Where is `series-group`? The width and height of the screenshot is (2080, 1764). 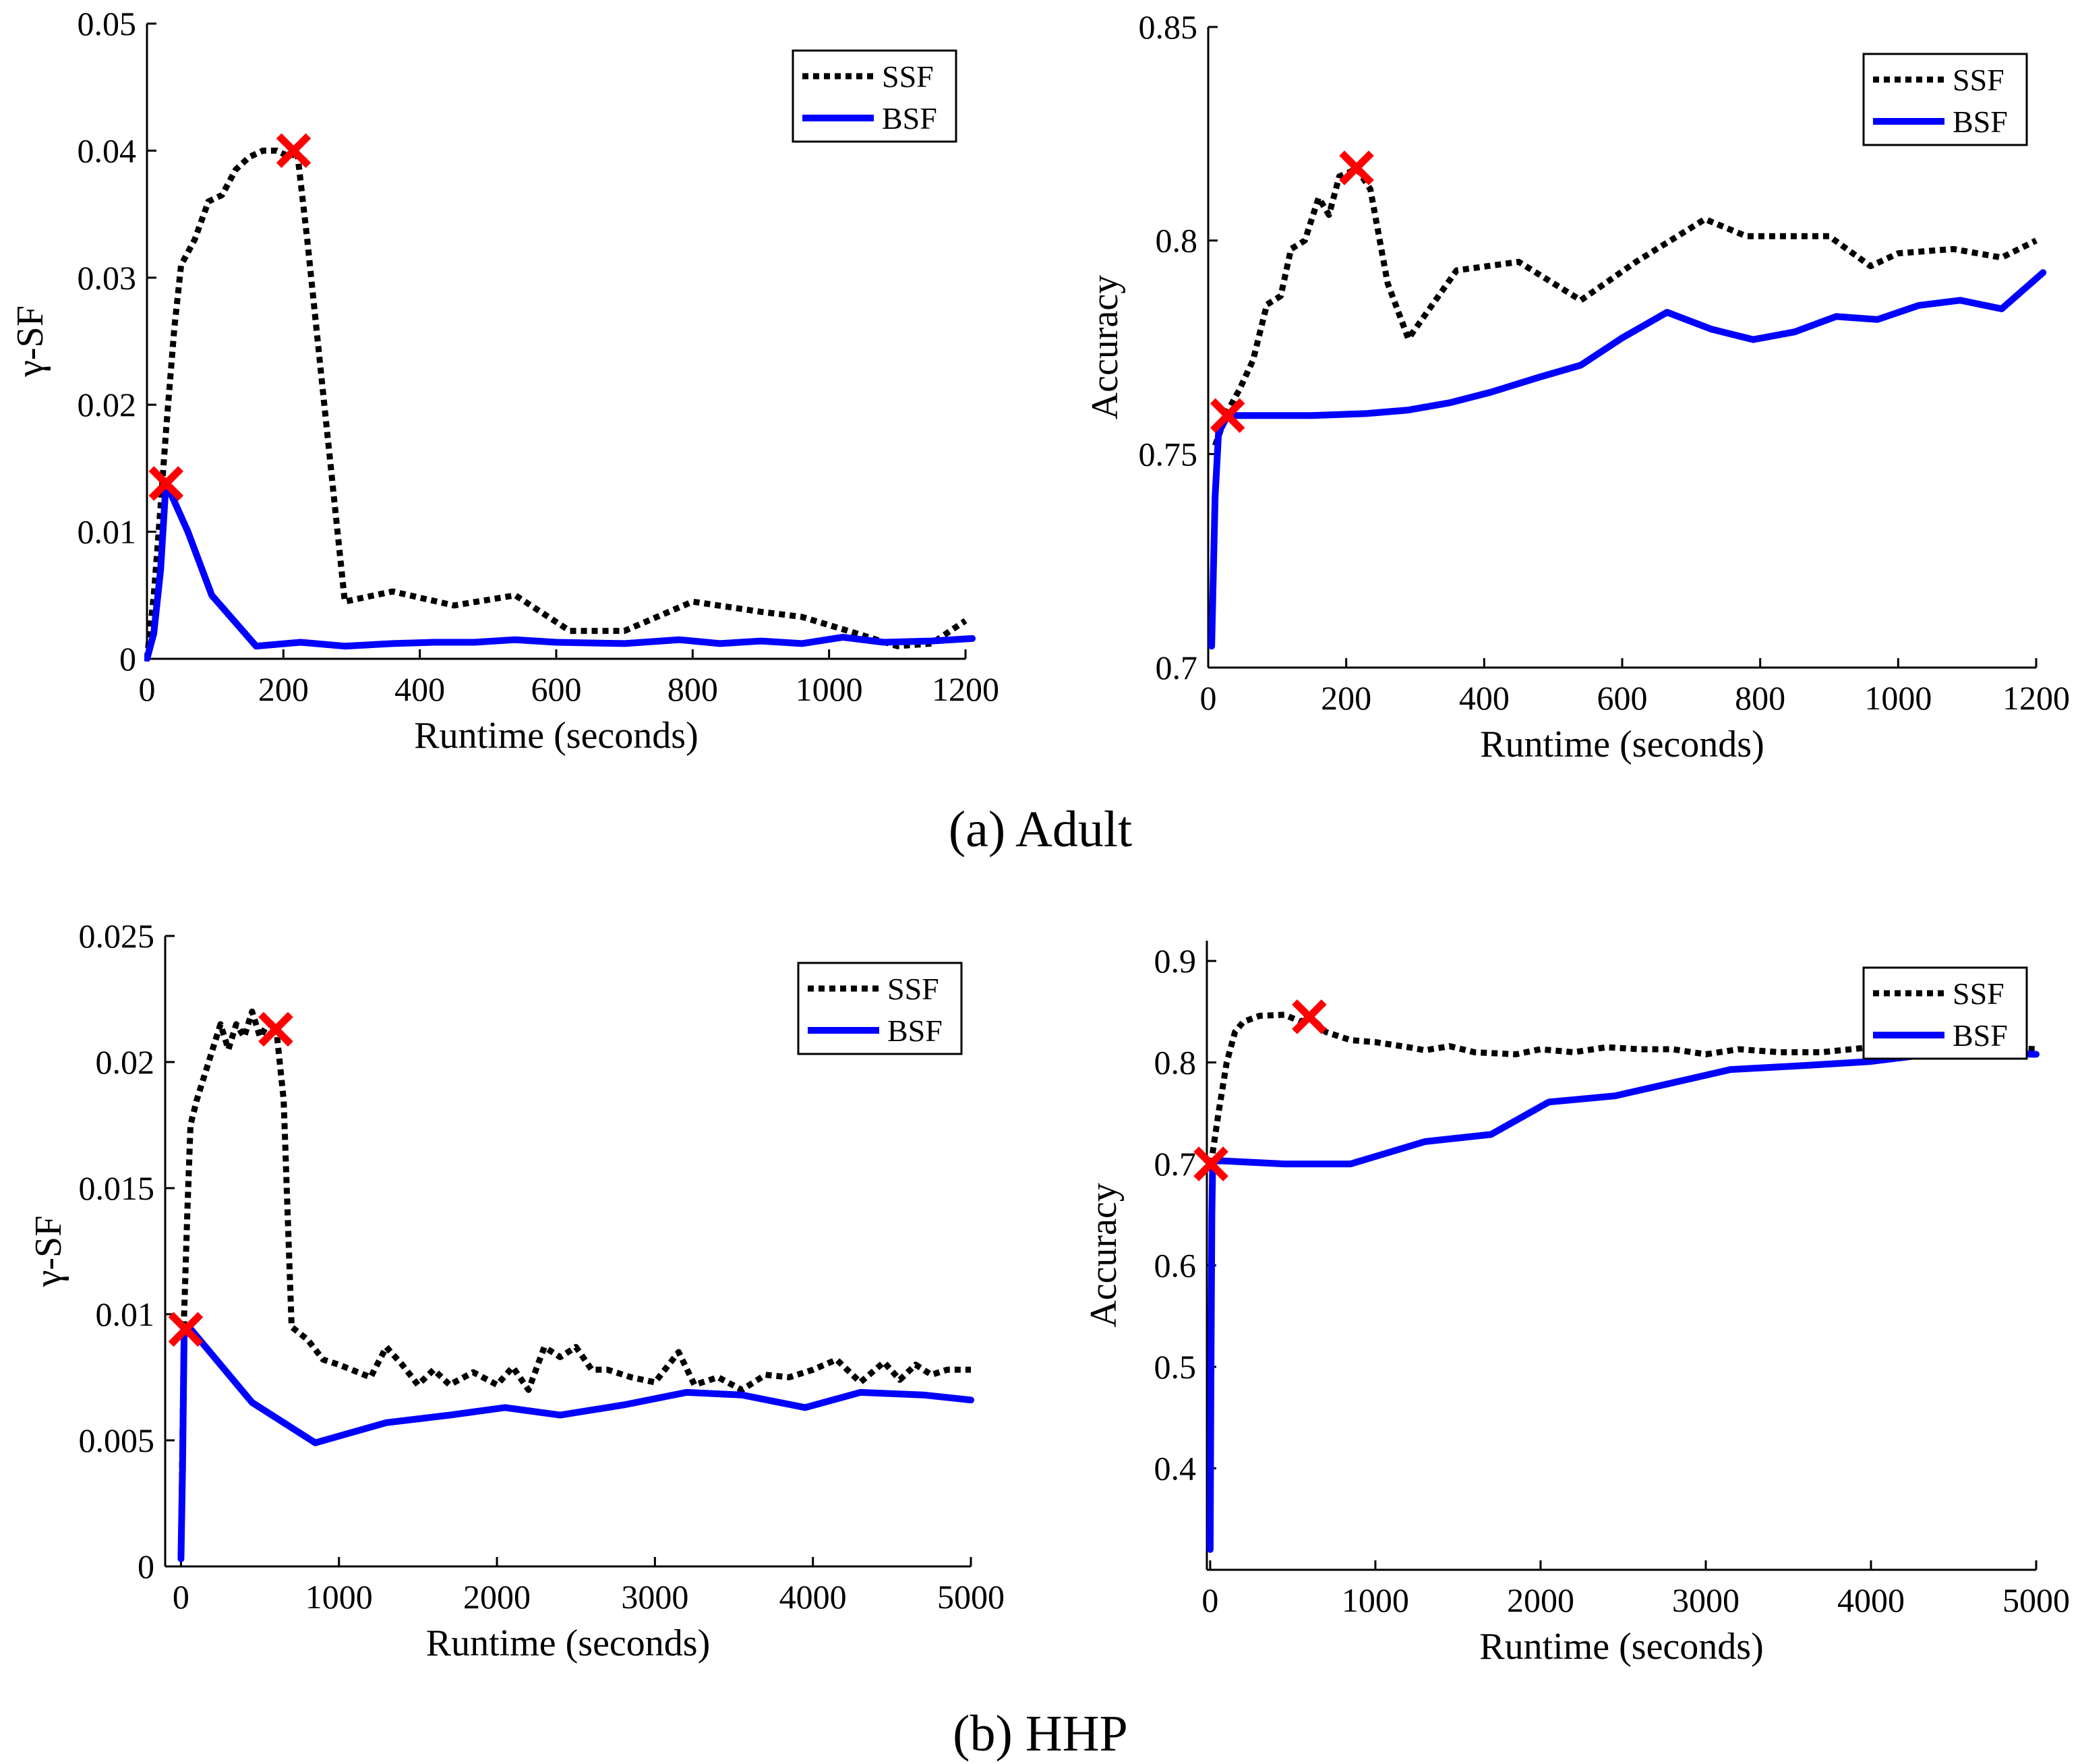 series-group is located at coordinates (1627, 407).